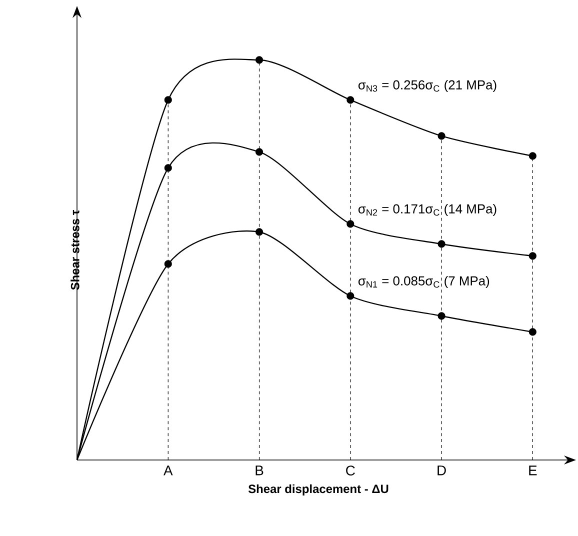 The width and height of the screenshot is (578, 536). I want to click on x-tick-label: D, so click(442, 471).